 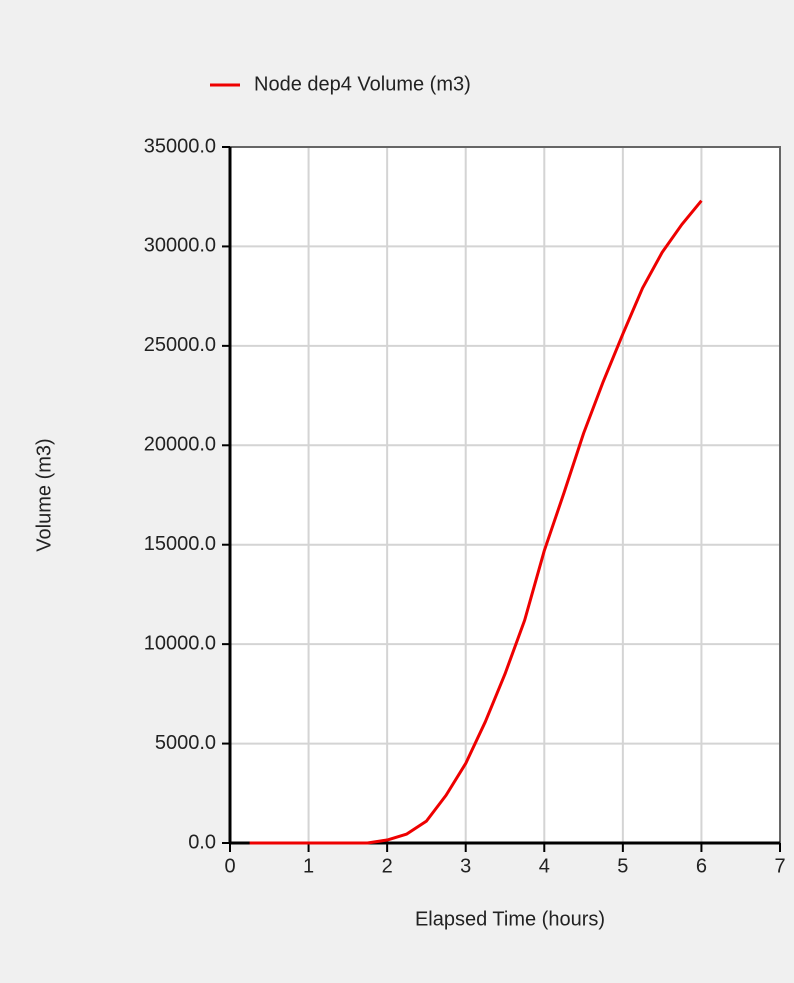 What do you see at coordinates (44, 494) in the screenshot?
I see `y-axis-label: Volume (m3)` at bounding box center [44, 494].